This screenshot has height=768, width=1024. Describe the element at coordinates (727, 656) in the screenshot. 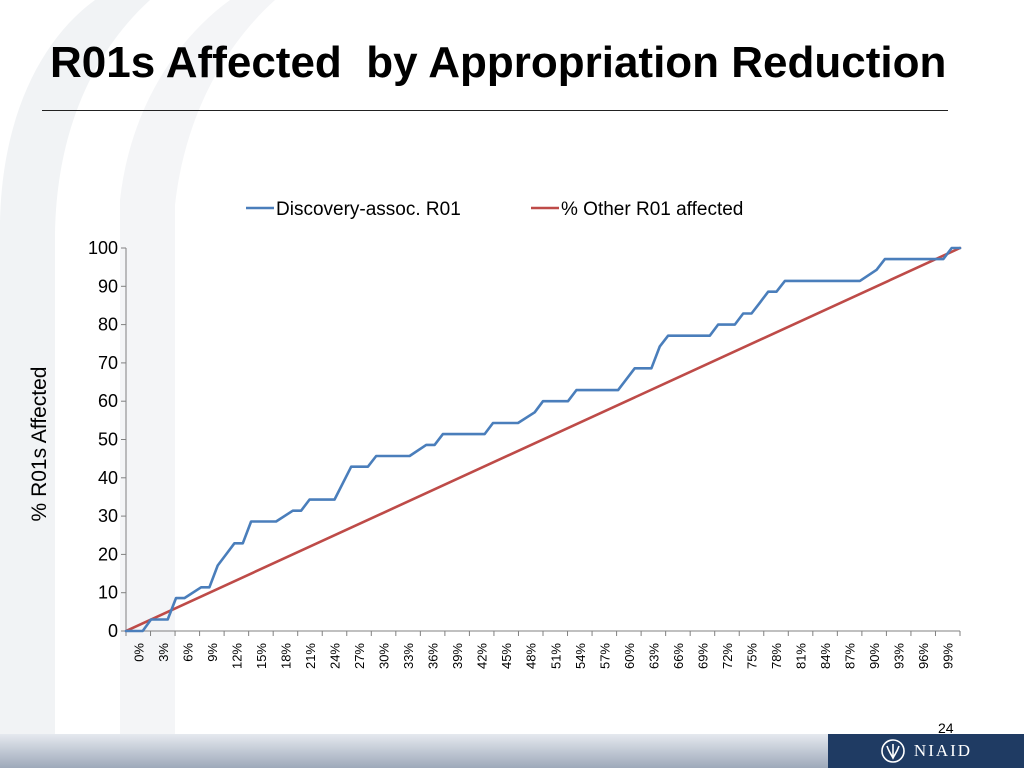

I see `x-tick-label: 72%` at that location.